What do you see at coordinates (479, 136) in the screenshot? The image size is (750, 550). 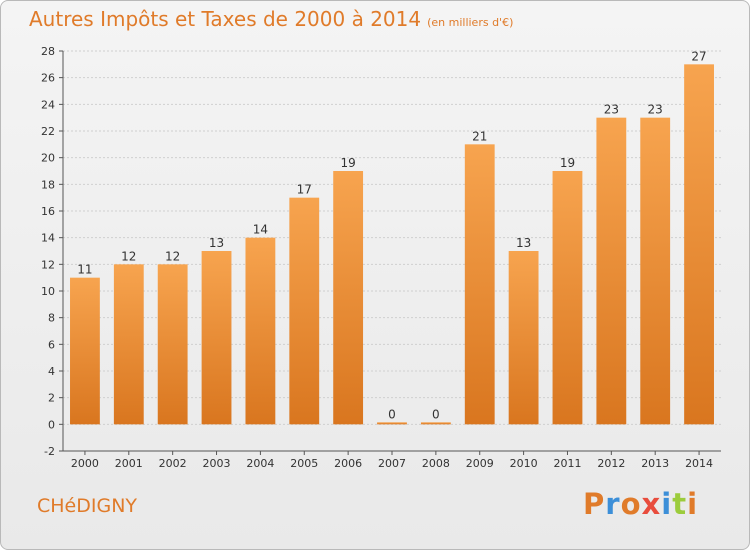 I see `data-label-2009: 21` at bounding box center [479, 136].